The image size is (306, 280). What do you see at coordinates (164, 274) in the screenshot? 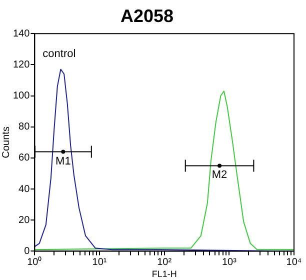
I see `x-axis-title: FL1-H` at bounding box center [164, 274].